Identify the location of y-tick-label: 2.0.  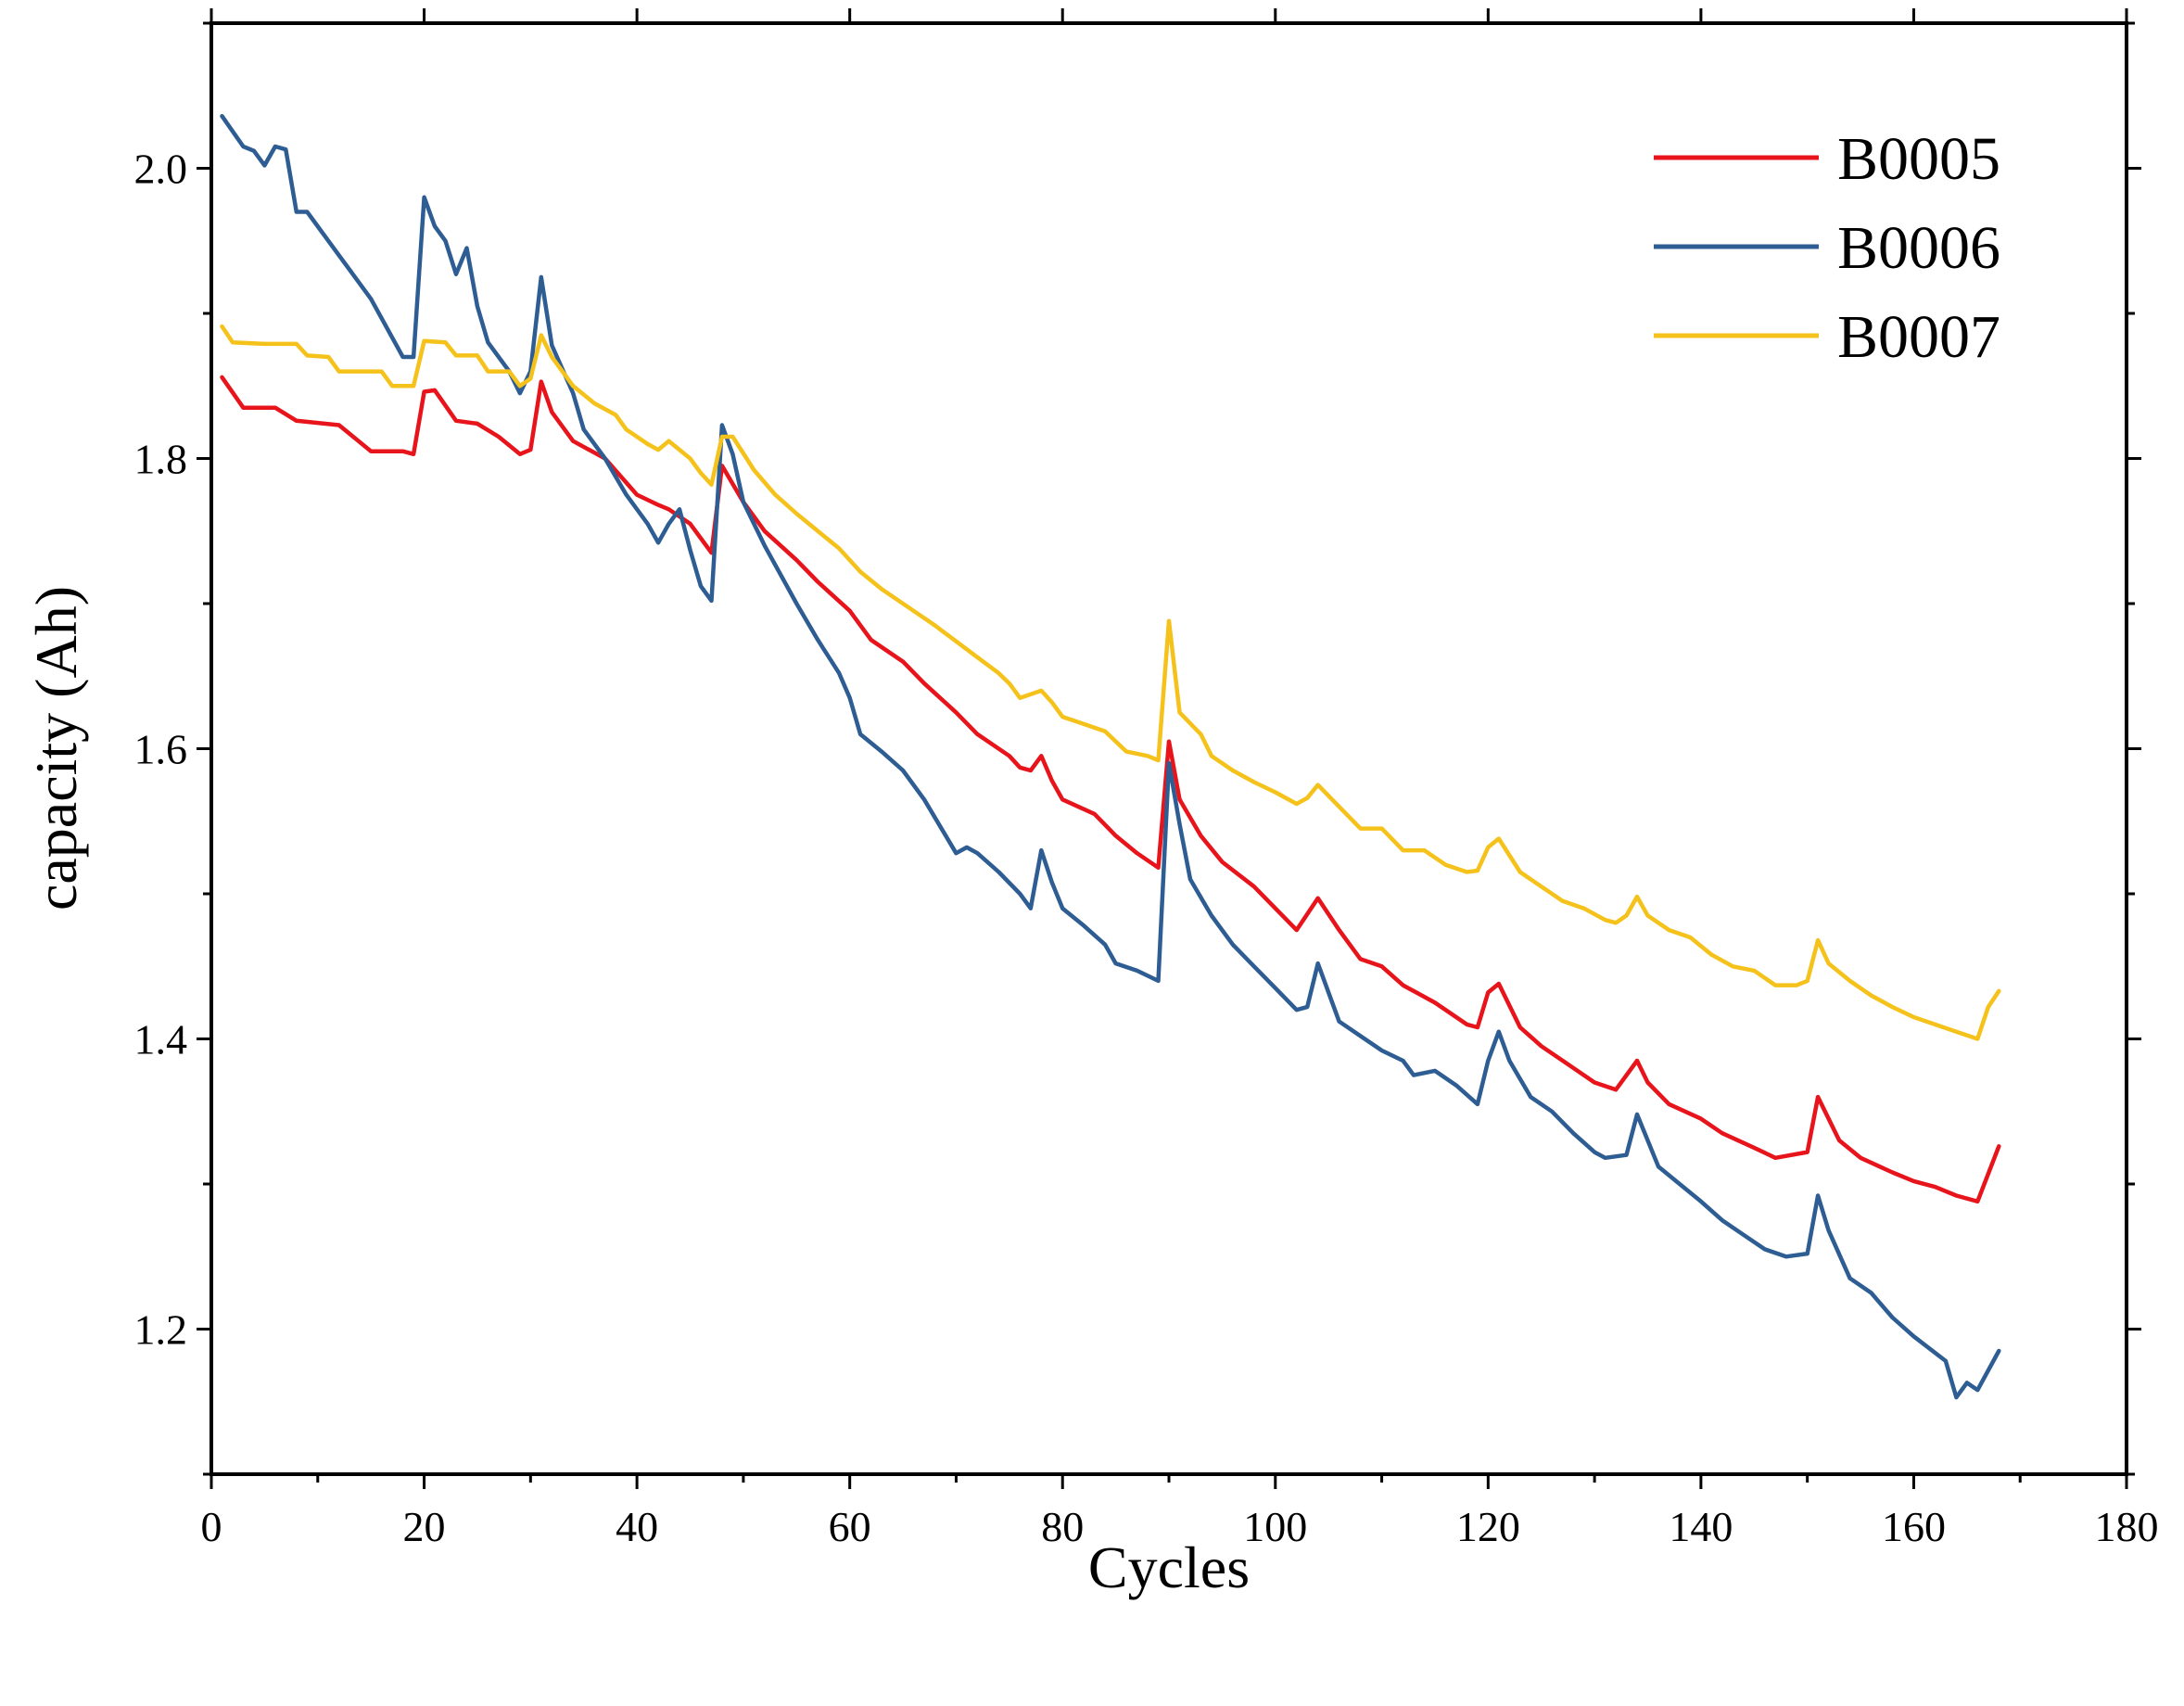
(161, 169).